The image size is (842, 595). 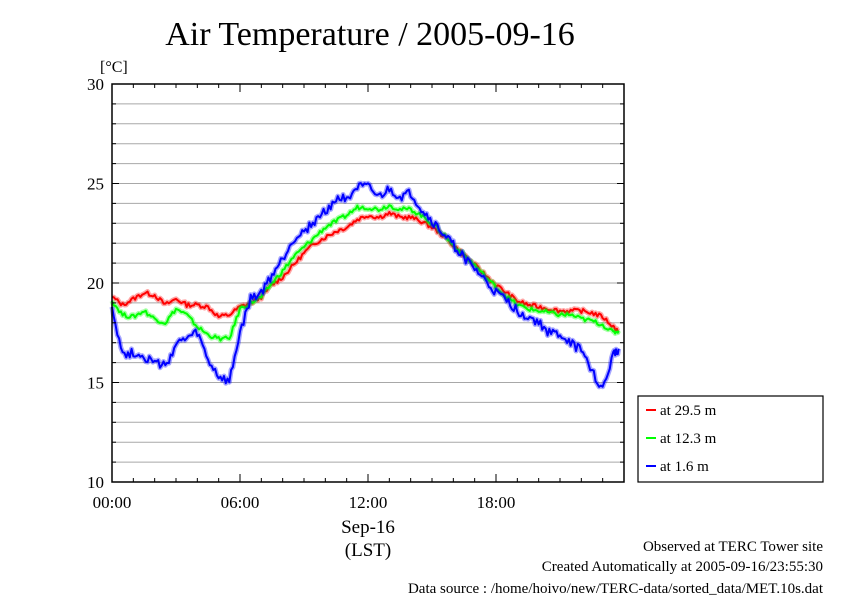 I want to click on y-tick-label: 25, so click(x=95, y=184).